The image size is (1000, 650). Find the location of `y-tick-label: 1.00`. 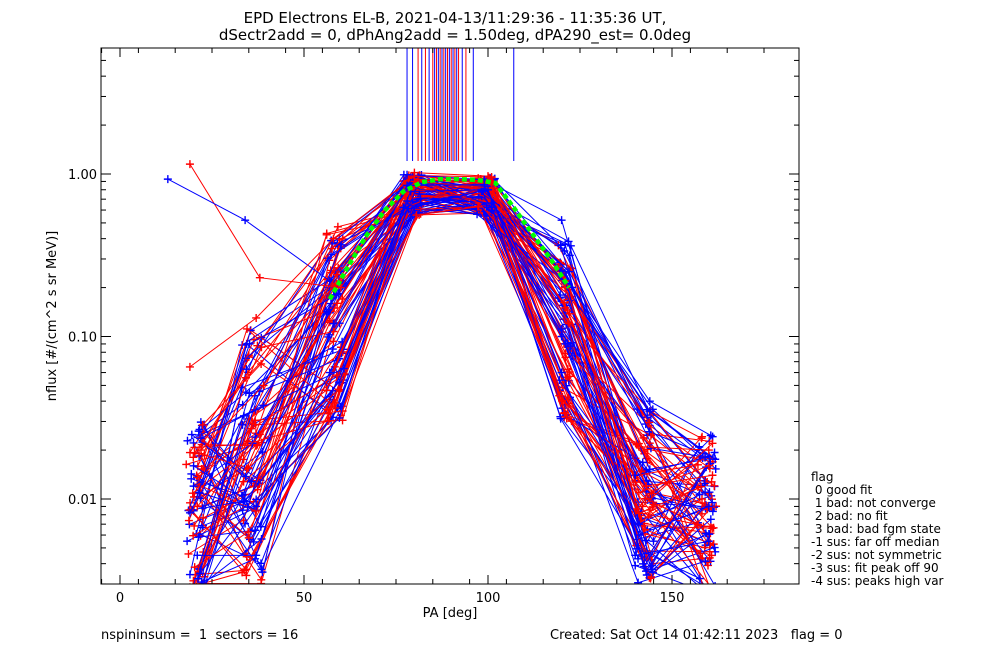

y-tick-label: 1.00 is located at coordinates (82, 175).